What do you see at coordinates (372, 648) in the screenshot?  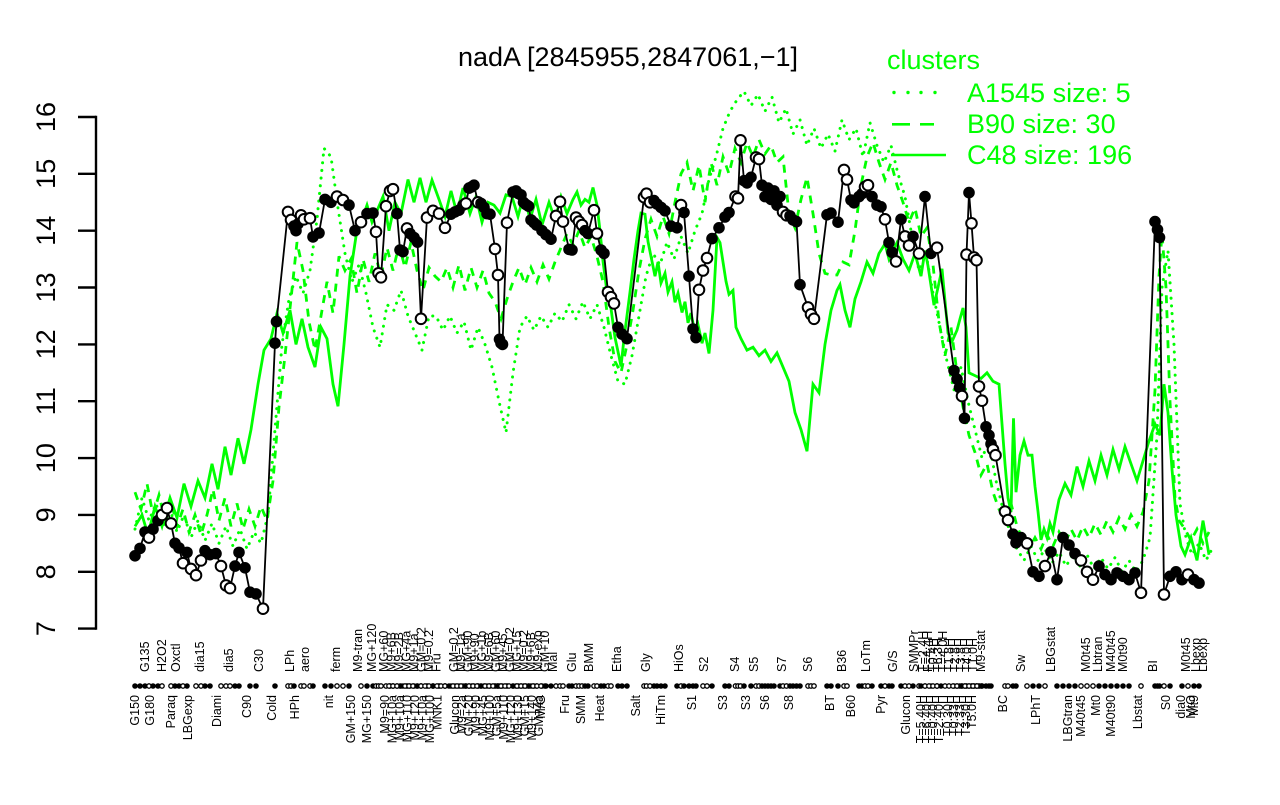 I see `svg-text: MG+120` at bounding box center [372, 648].